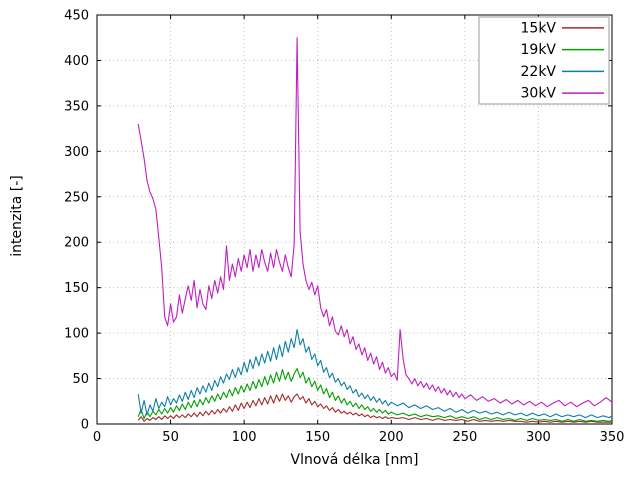 This screenshot has width=640, height=480. What do you see at coordinates (374, 408) in the screenshot?
I see `series-line-15kV` at bounding box center [374, 408].